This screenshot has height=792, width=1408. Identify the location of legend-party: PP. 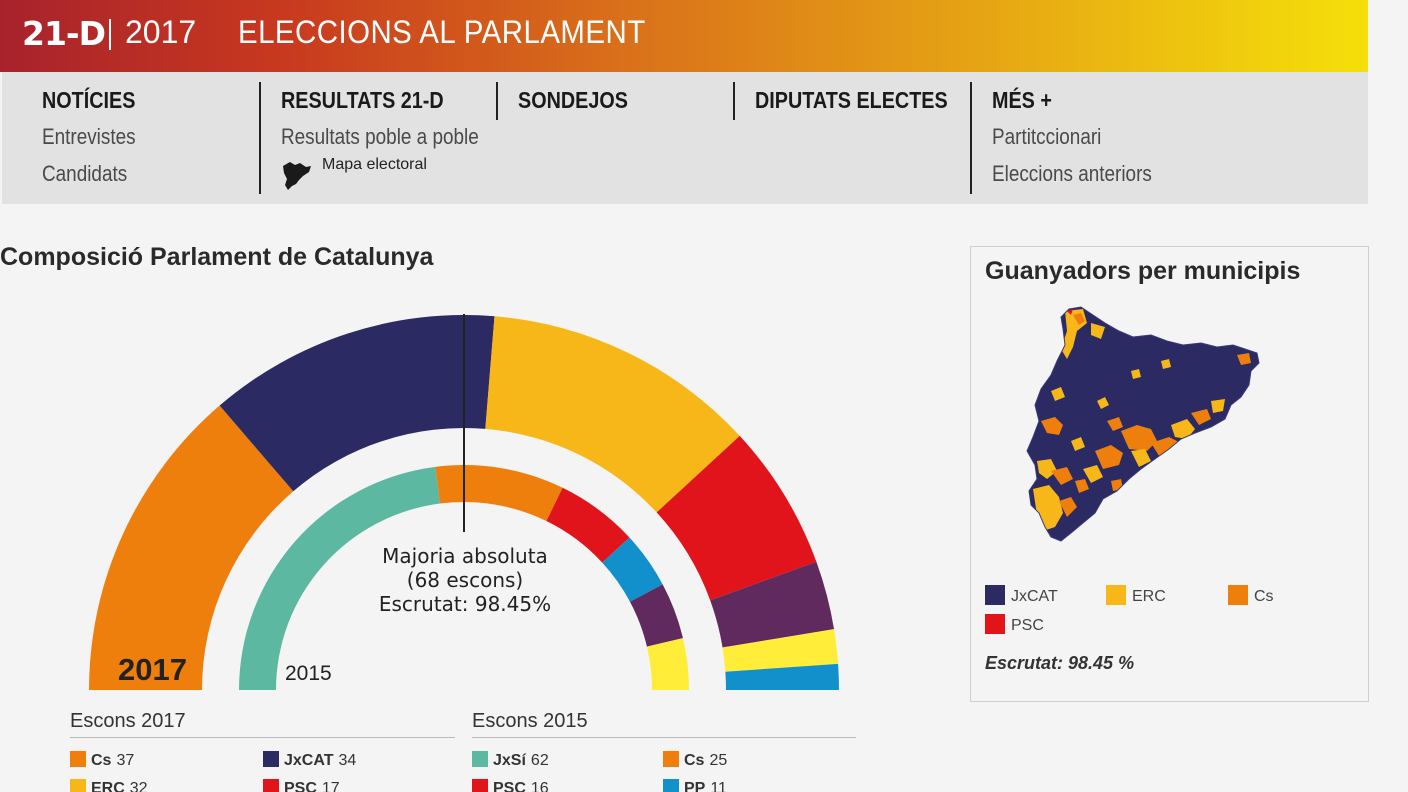
(695, 786).